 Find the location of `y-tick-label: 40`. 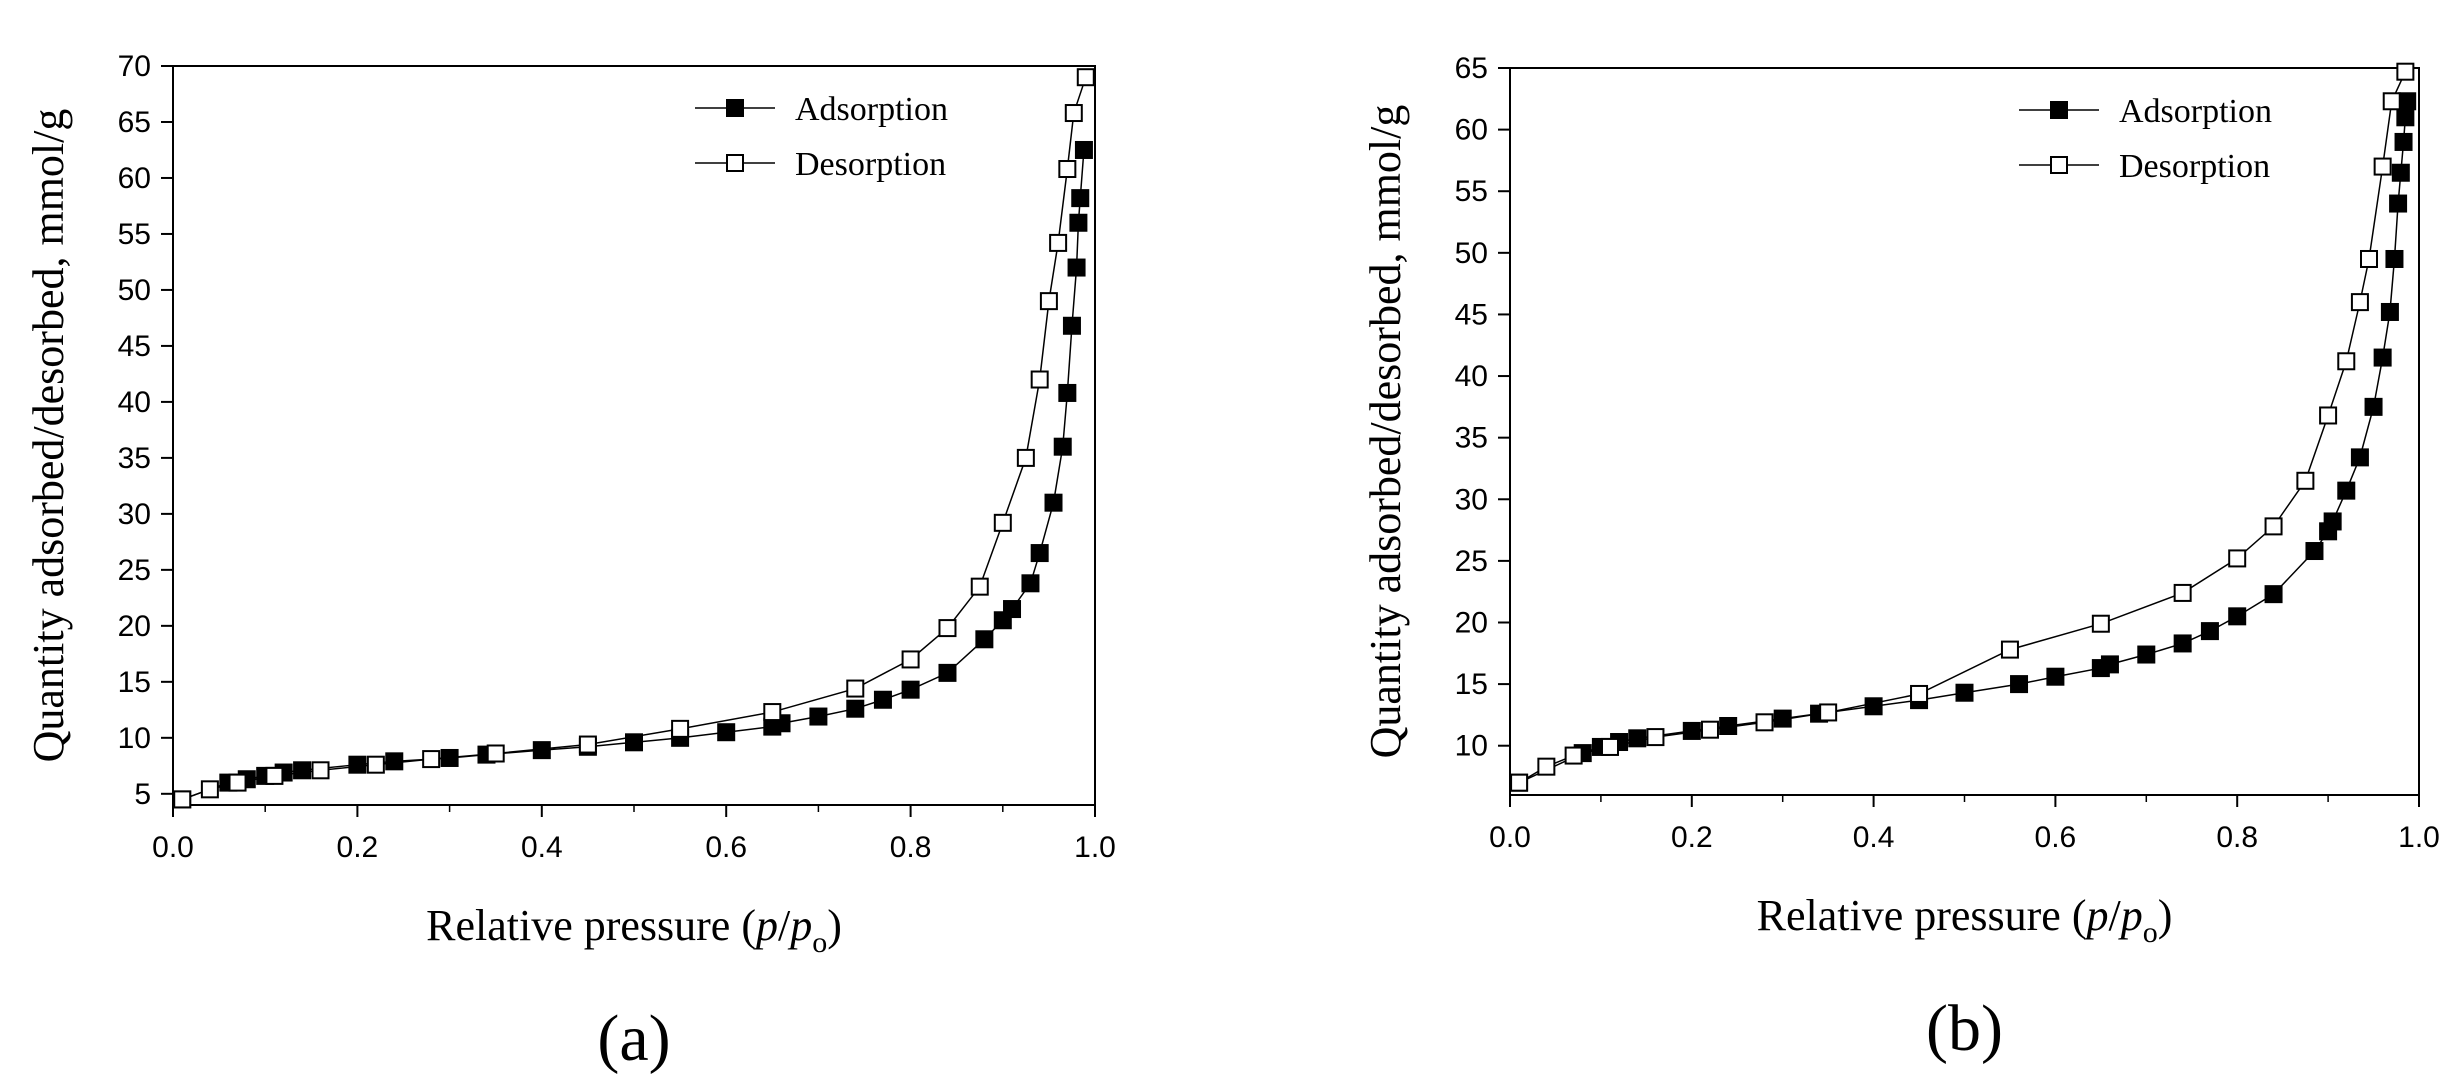

y-tick-label: 40 is located at coordinates (1471, 376).